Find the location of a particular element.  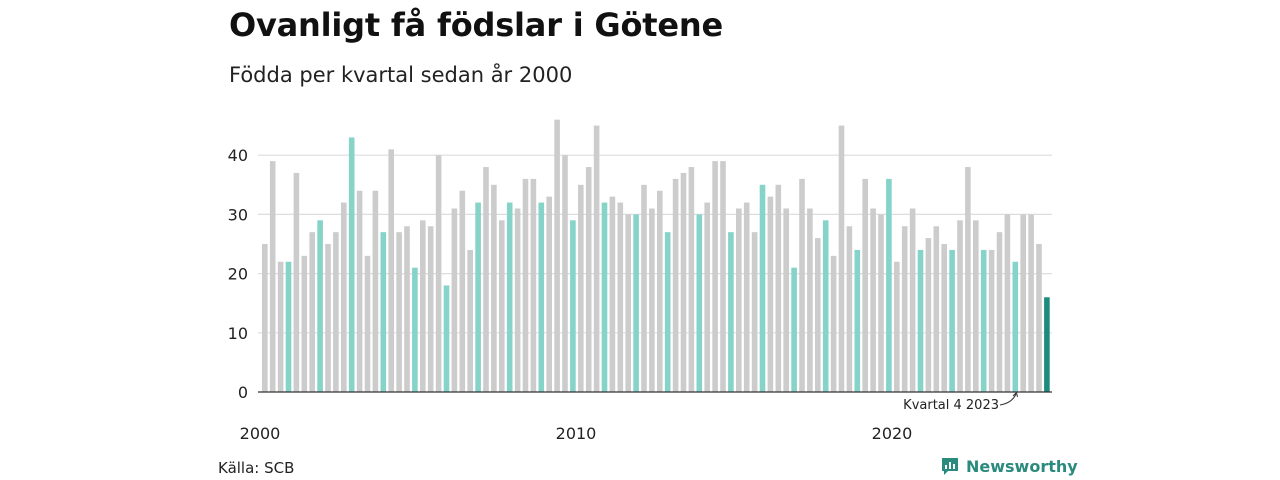

annotation-label: Kvartal 4 2023 is located at coordinates (951, 405).